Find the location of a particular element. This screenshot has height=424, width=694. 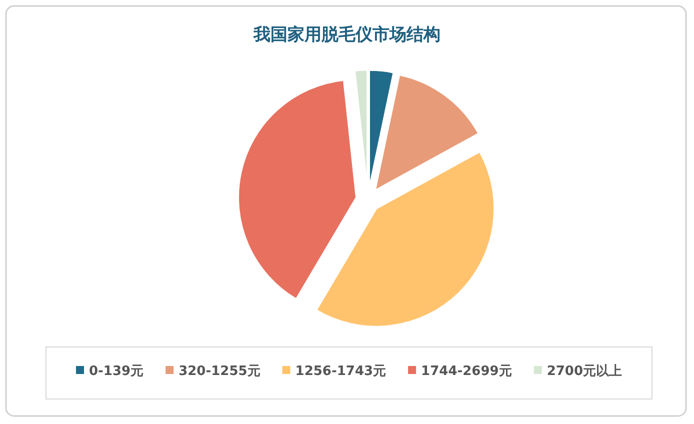

legend-label: 2700元以上 is located at coordinates (584, 371).